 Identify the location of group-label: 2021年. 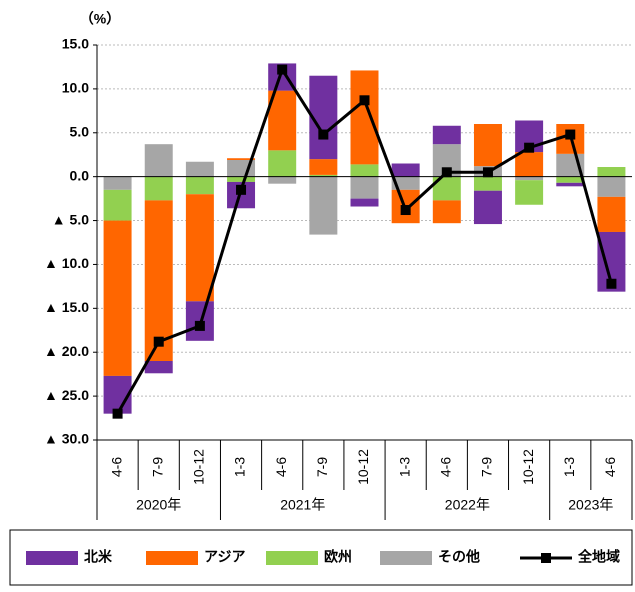
(302, 505).